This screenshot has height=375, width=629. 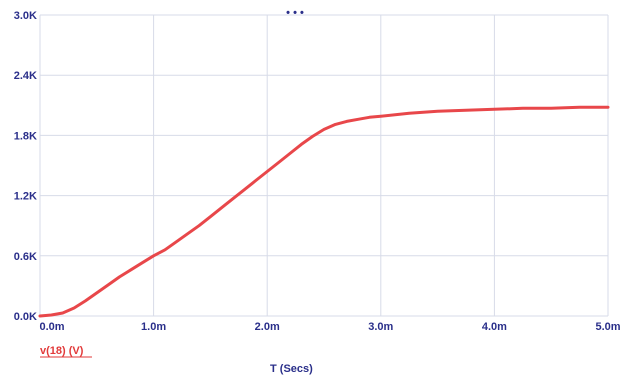 What do you see at coordinates (25, 16) in the screenshot?
I see `y-tick-label: 3.0K` at bounding box center [25, 16].